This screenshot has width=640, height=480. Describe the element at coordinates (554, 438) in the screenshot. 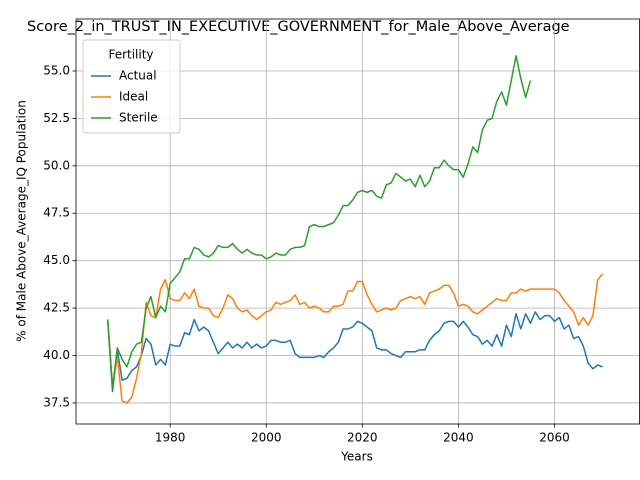

I see `x-tick-label: 2060` at that location.